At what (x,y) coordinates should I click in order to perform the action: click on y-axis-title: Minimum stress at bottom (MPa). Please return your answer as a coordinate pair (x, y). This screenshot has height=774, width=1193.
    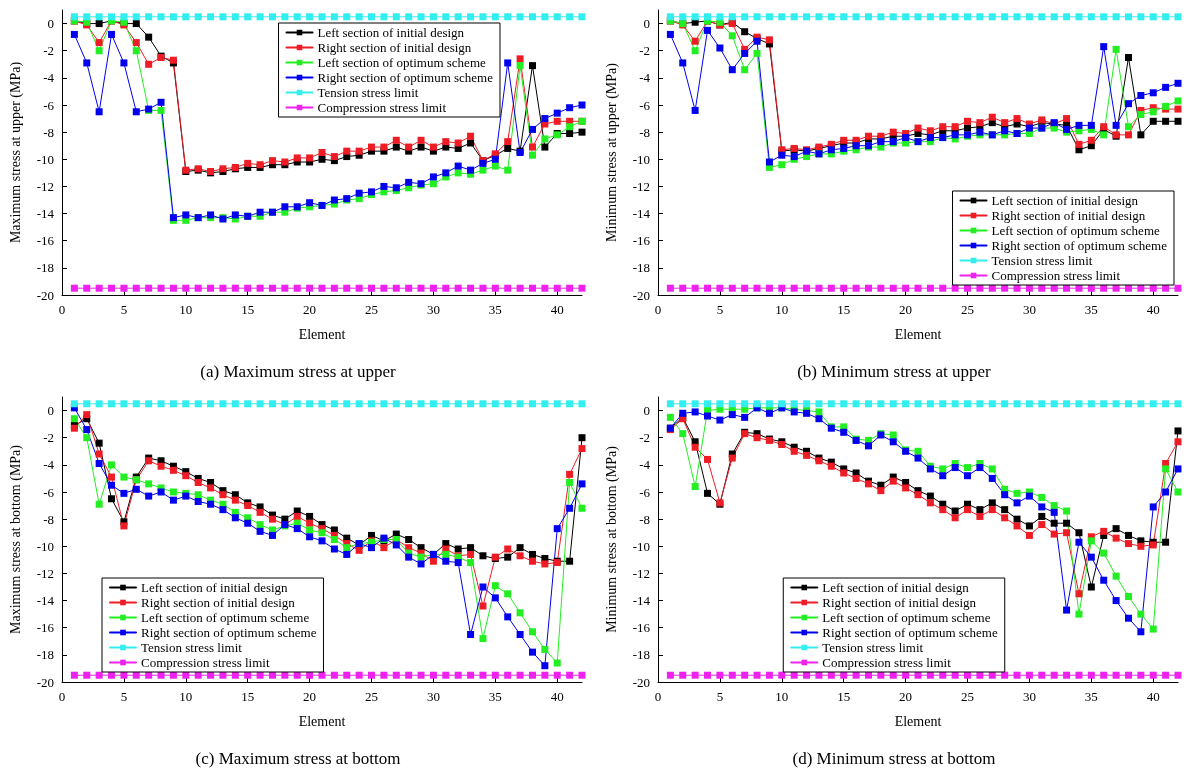
    Looking at the image, I should click on (611, 539).